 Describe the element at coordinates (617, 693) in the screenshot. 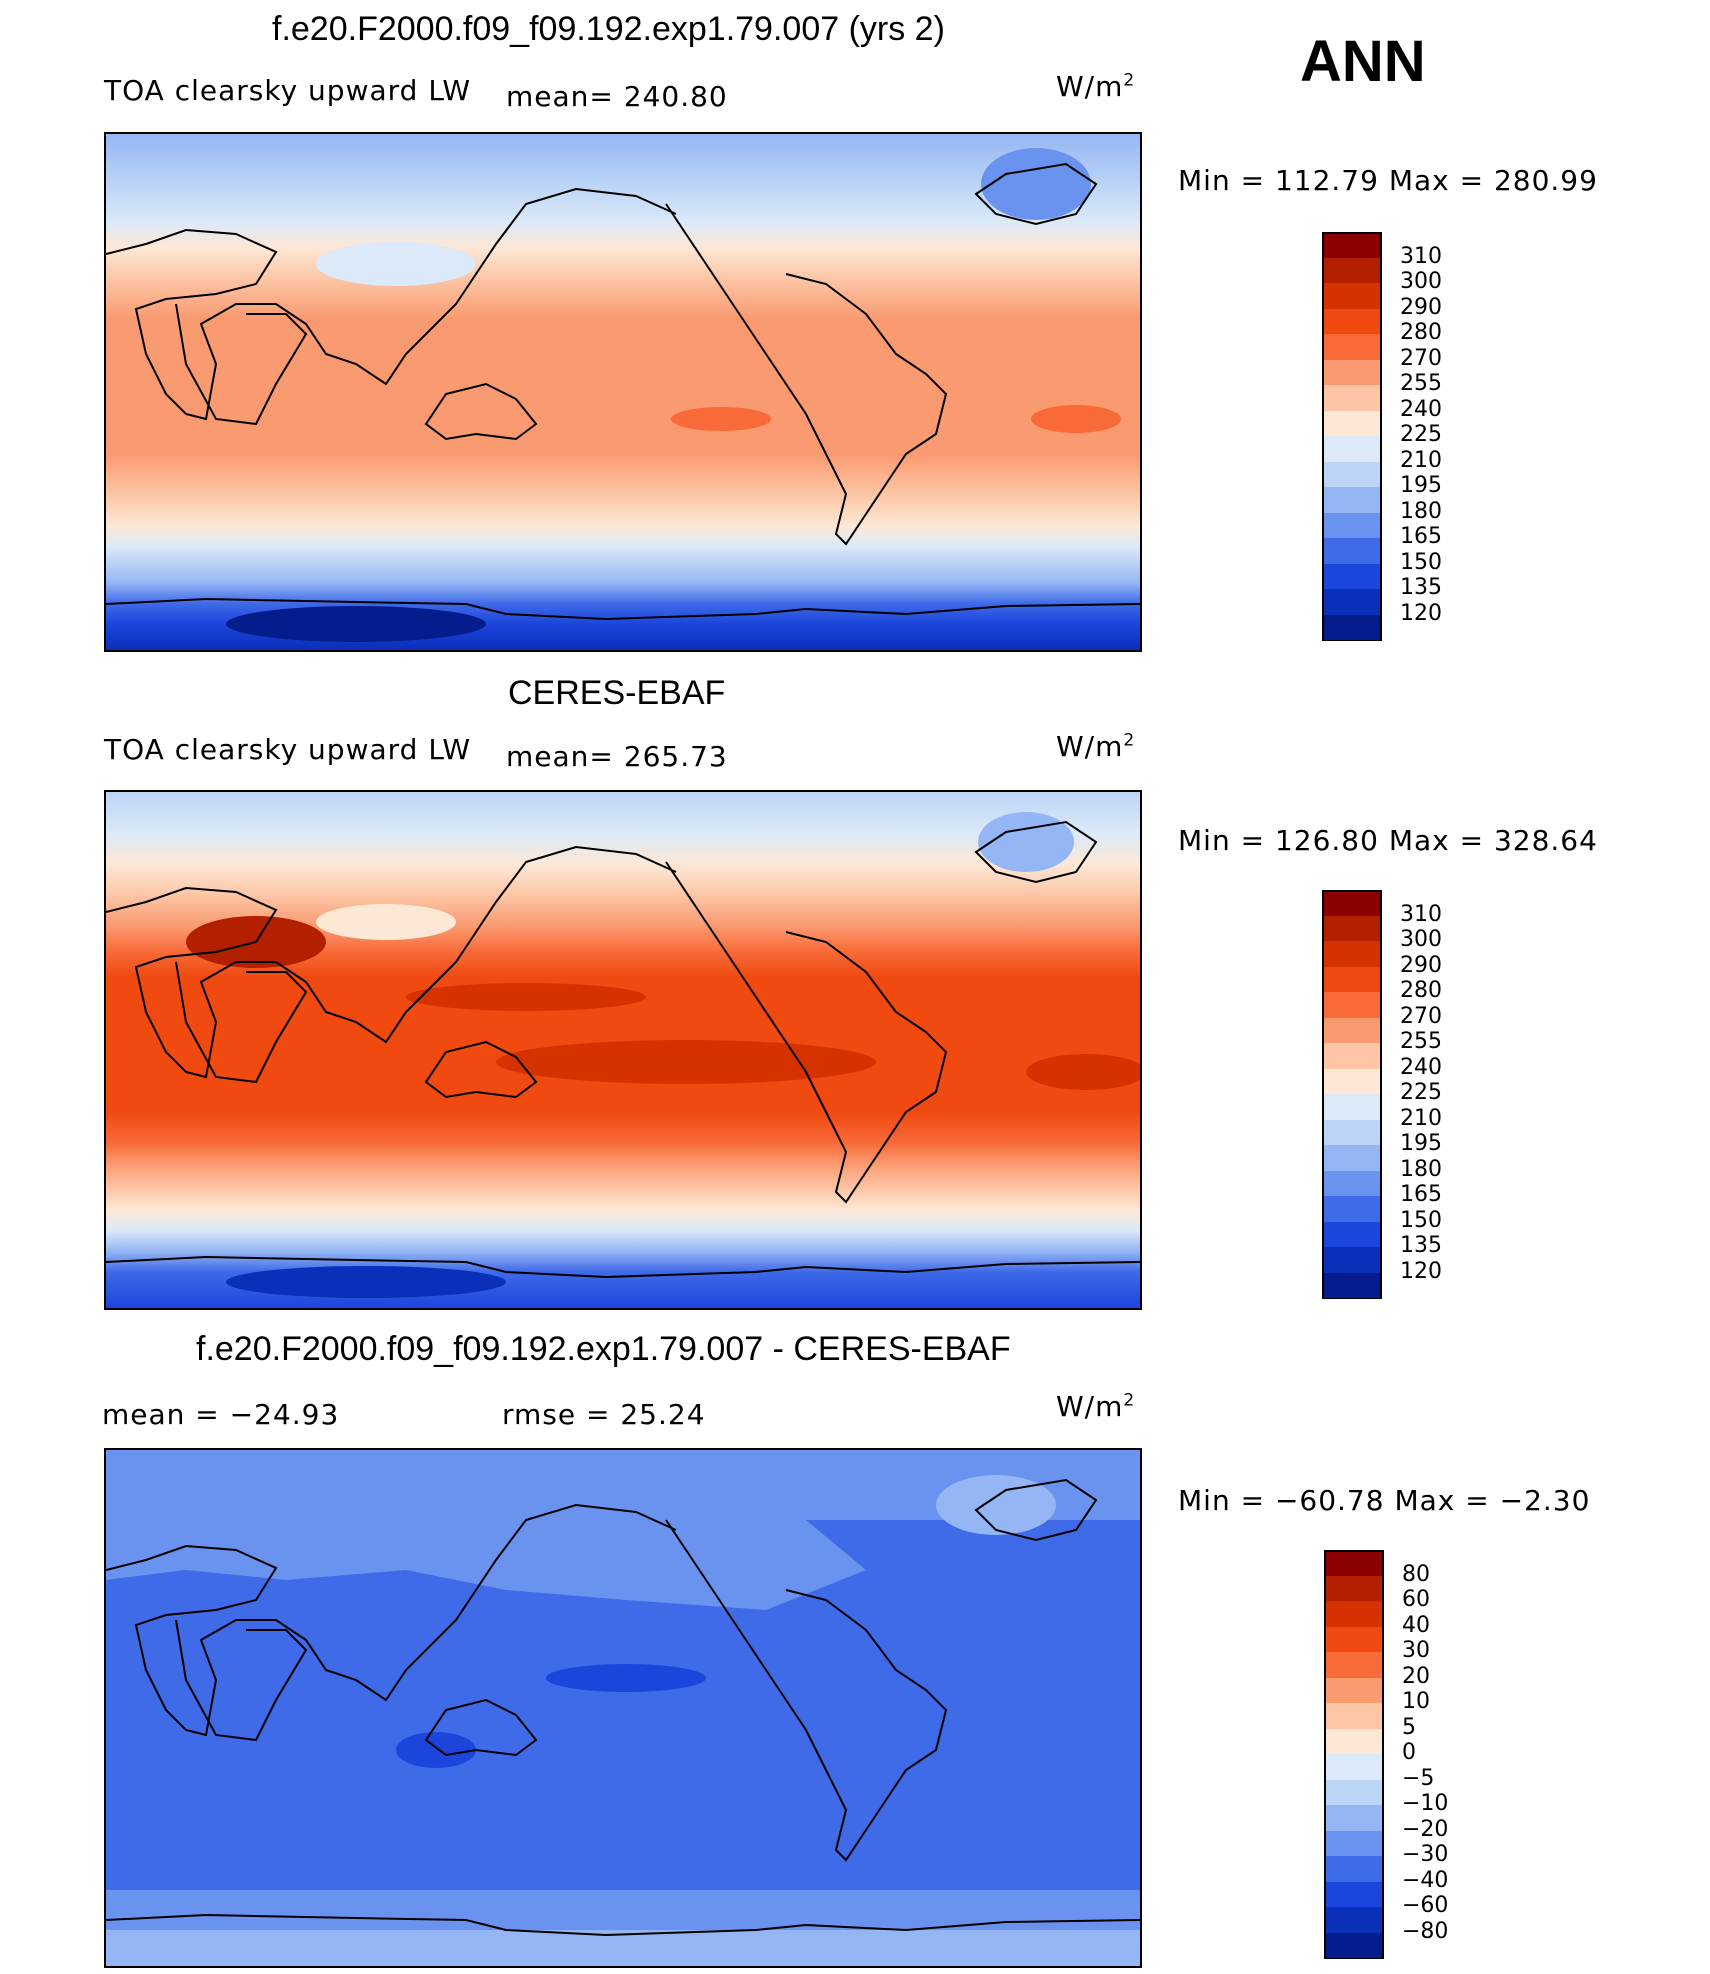

I see `panel2-title: CERES-EBAF` at that location.